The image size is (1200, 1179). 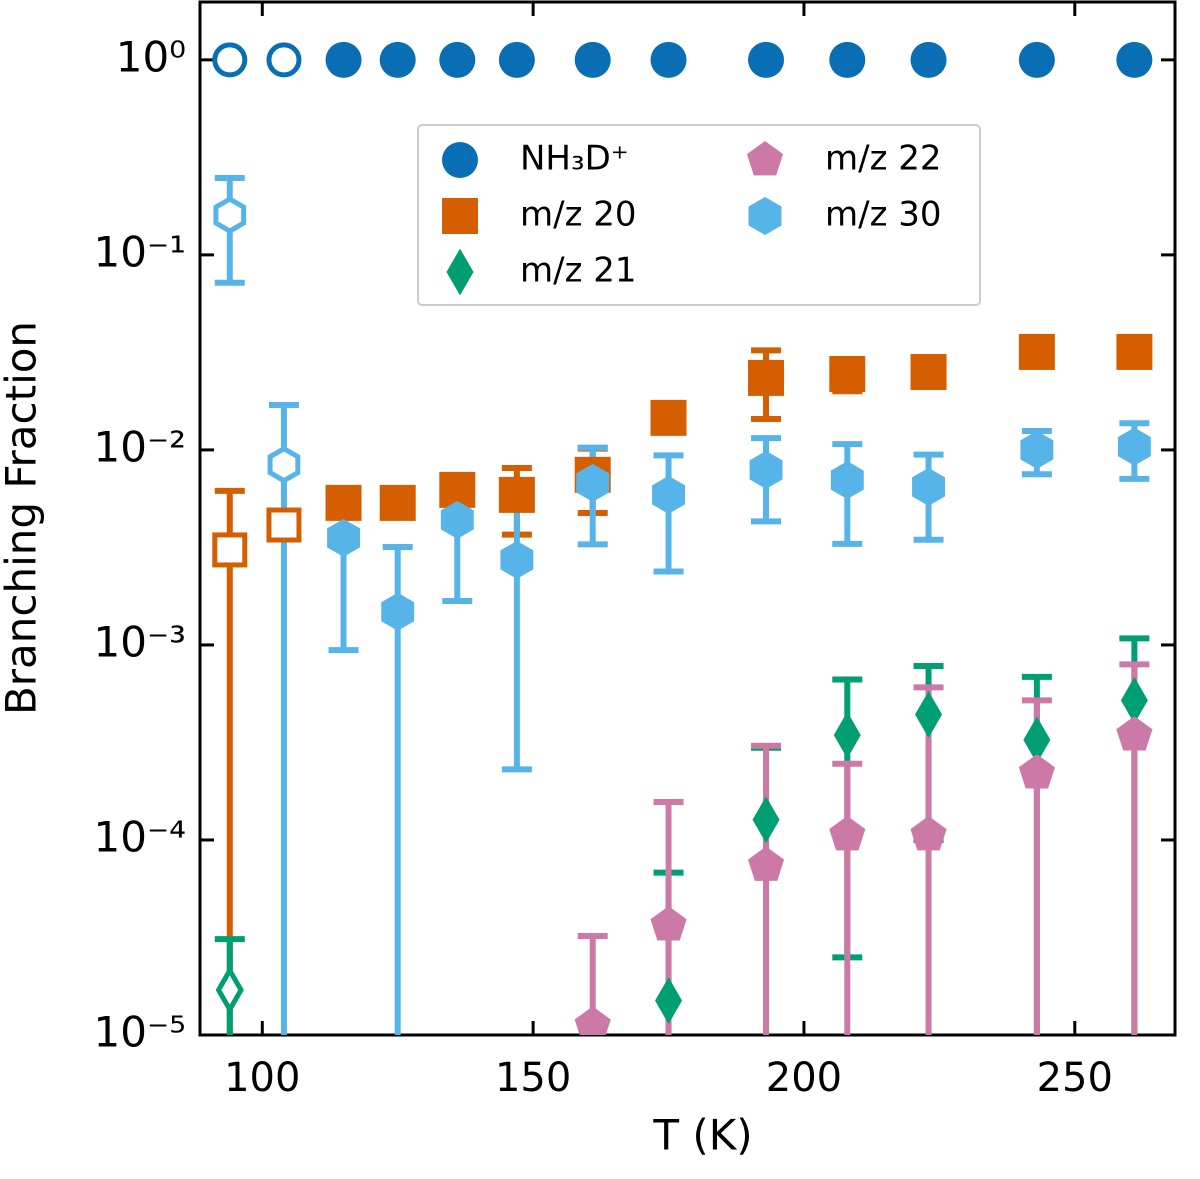 What do you see at coordinates (23, 518) in the screenshot?
I see `y-axis-label: Branching Fraction` at bounding box center [23, 518].